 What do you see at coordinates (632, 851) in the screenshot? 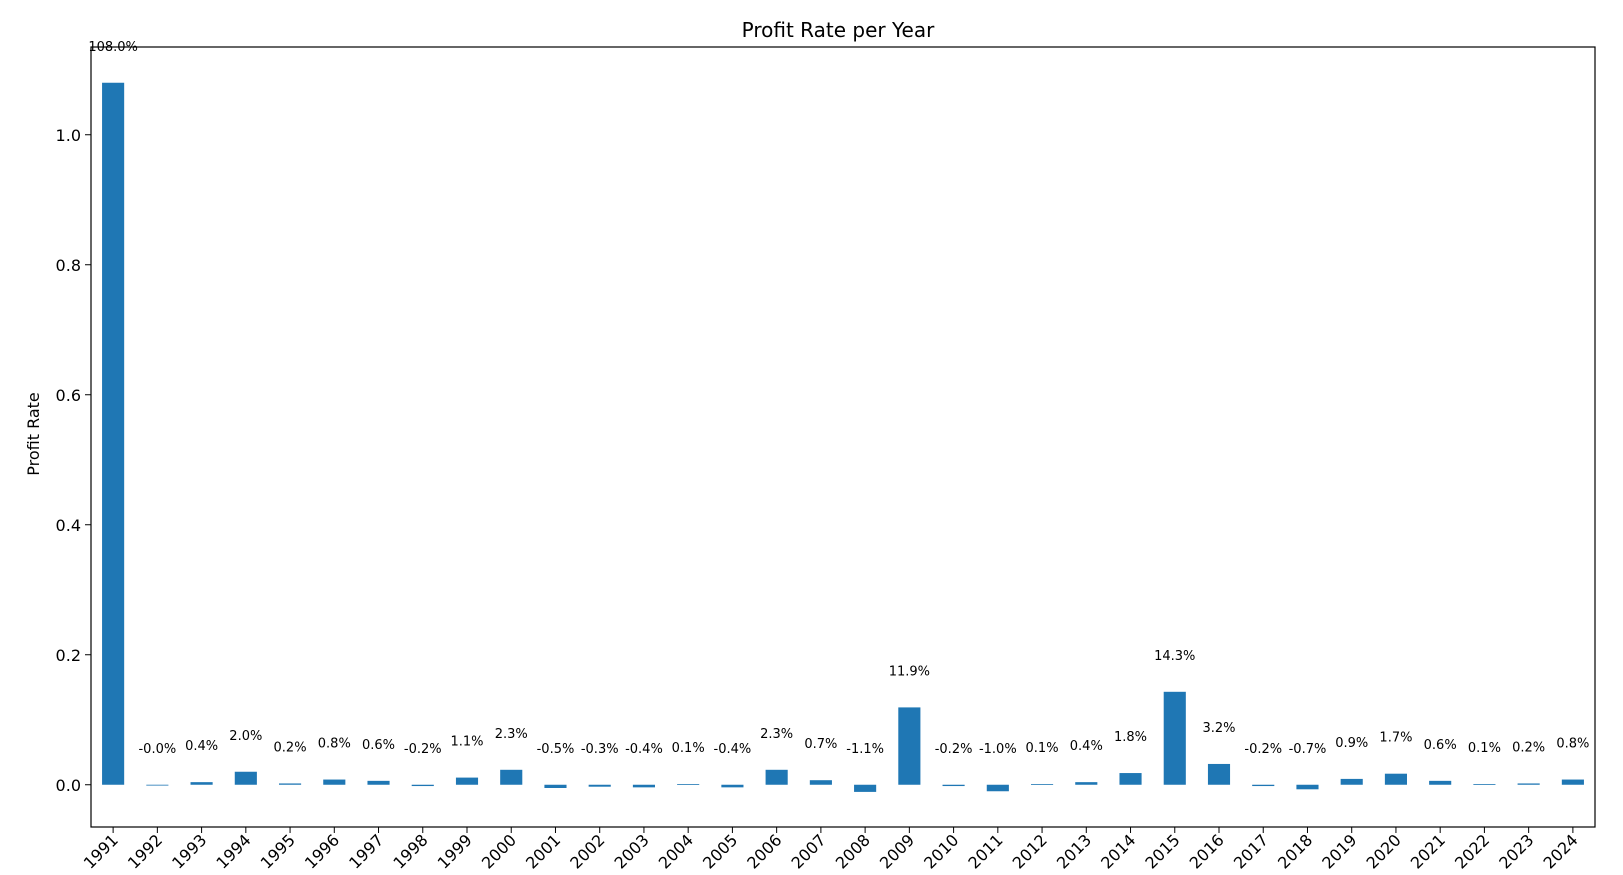
I see `x-tick-label: 2003` at bounding box center [632, 851].